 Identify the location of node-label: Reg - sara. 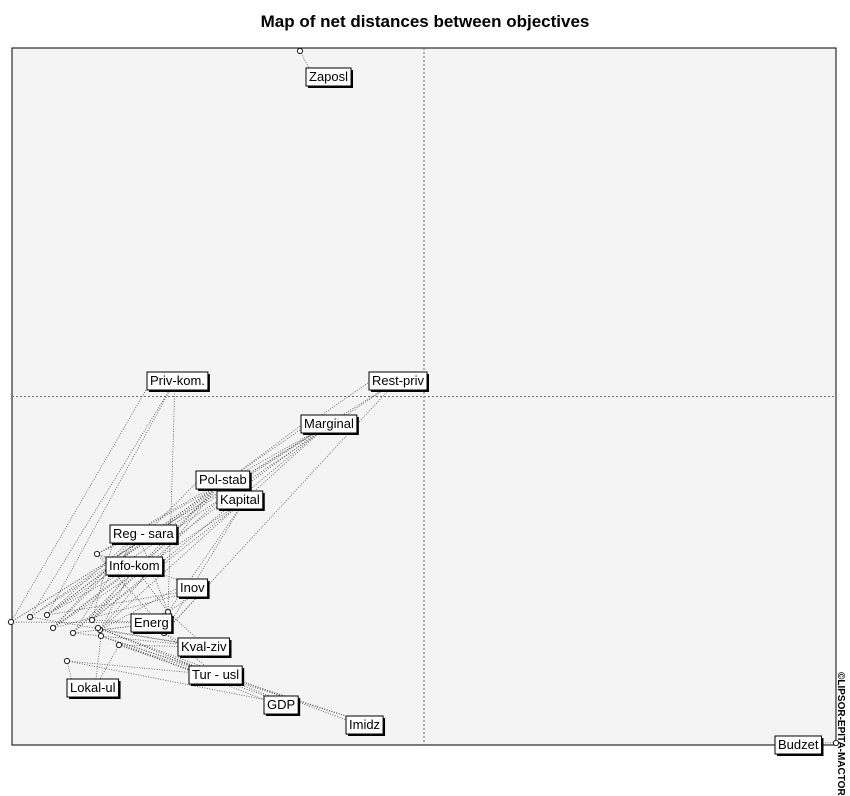
(144, 534).